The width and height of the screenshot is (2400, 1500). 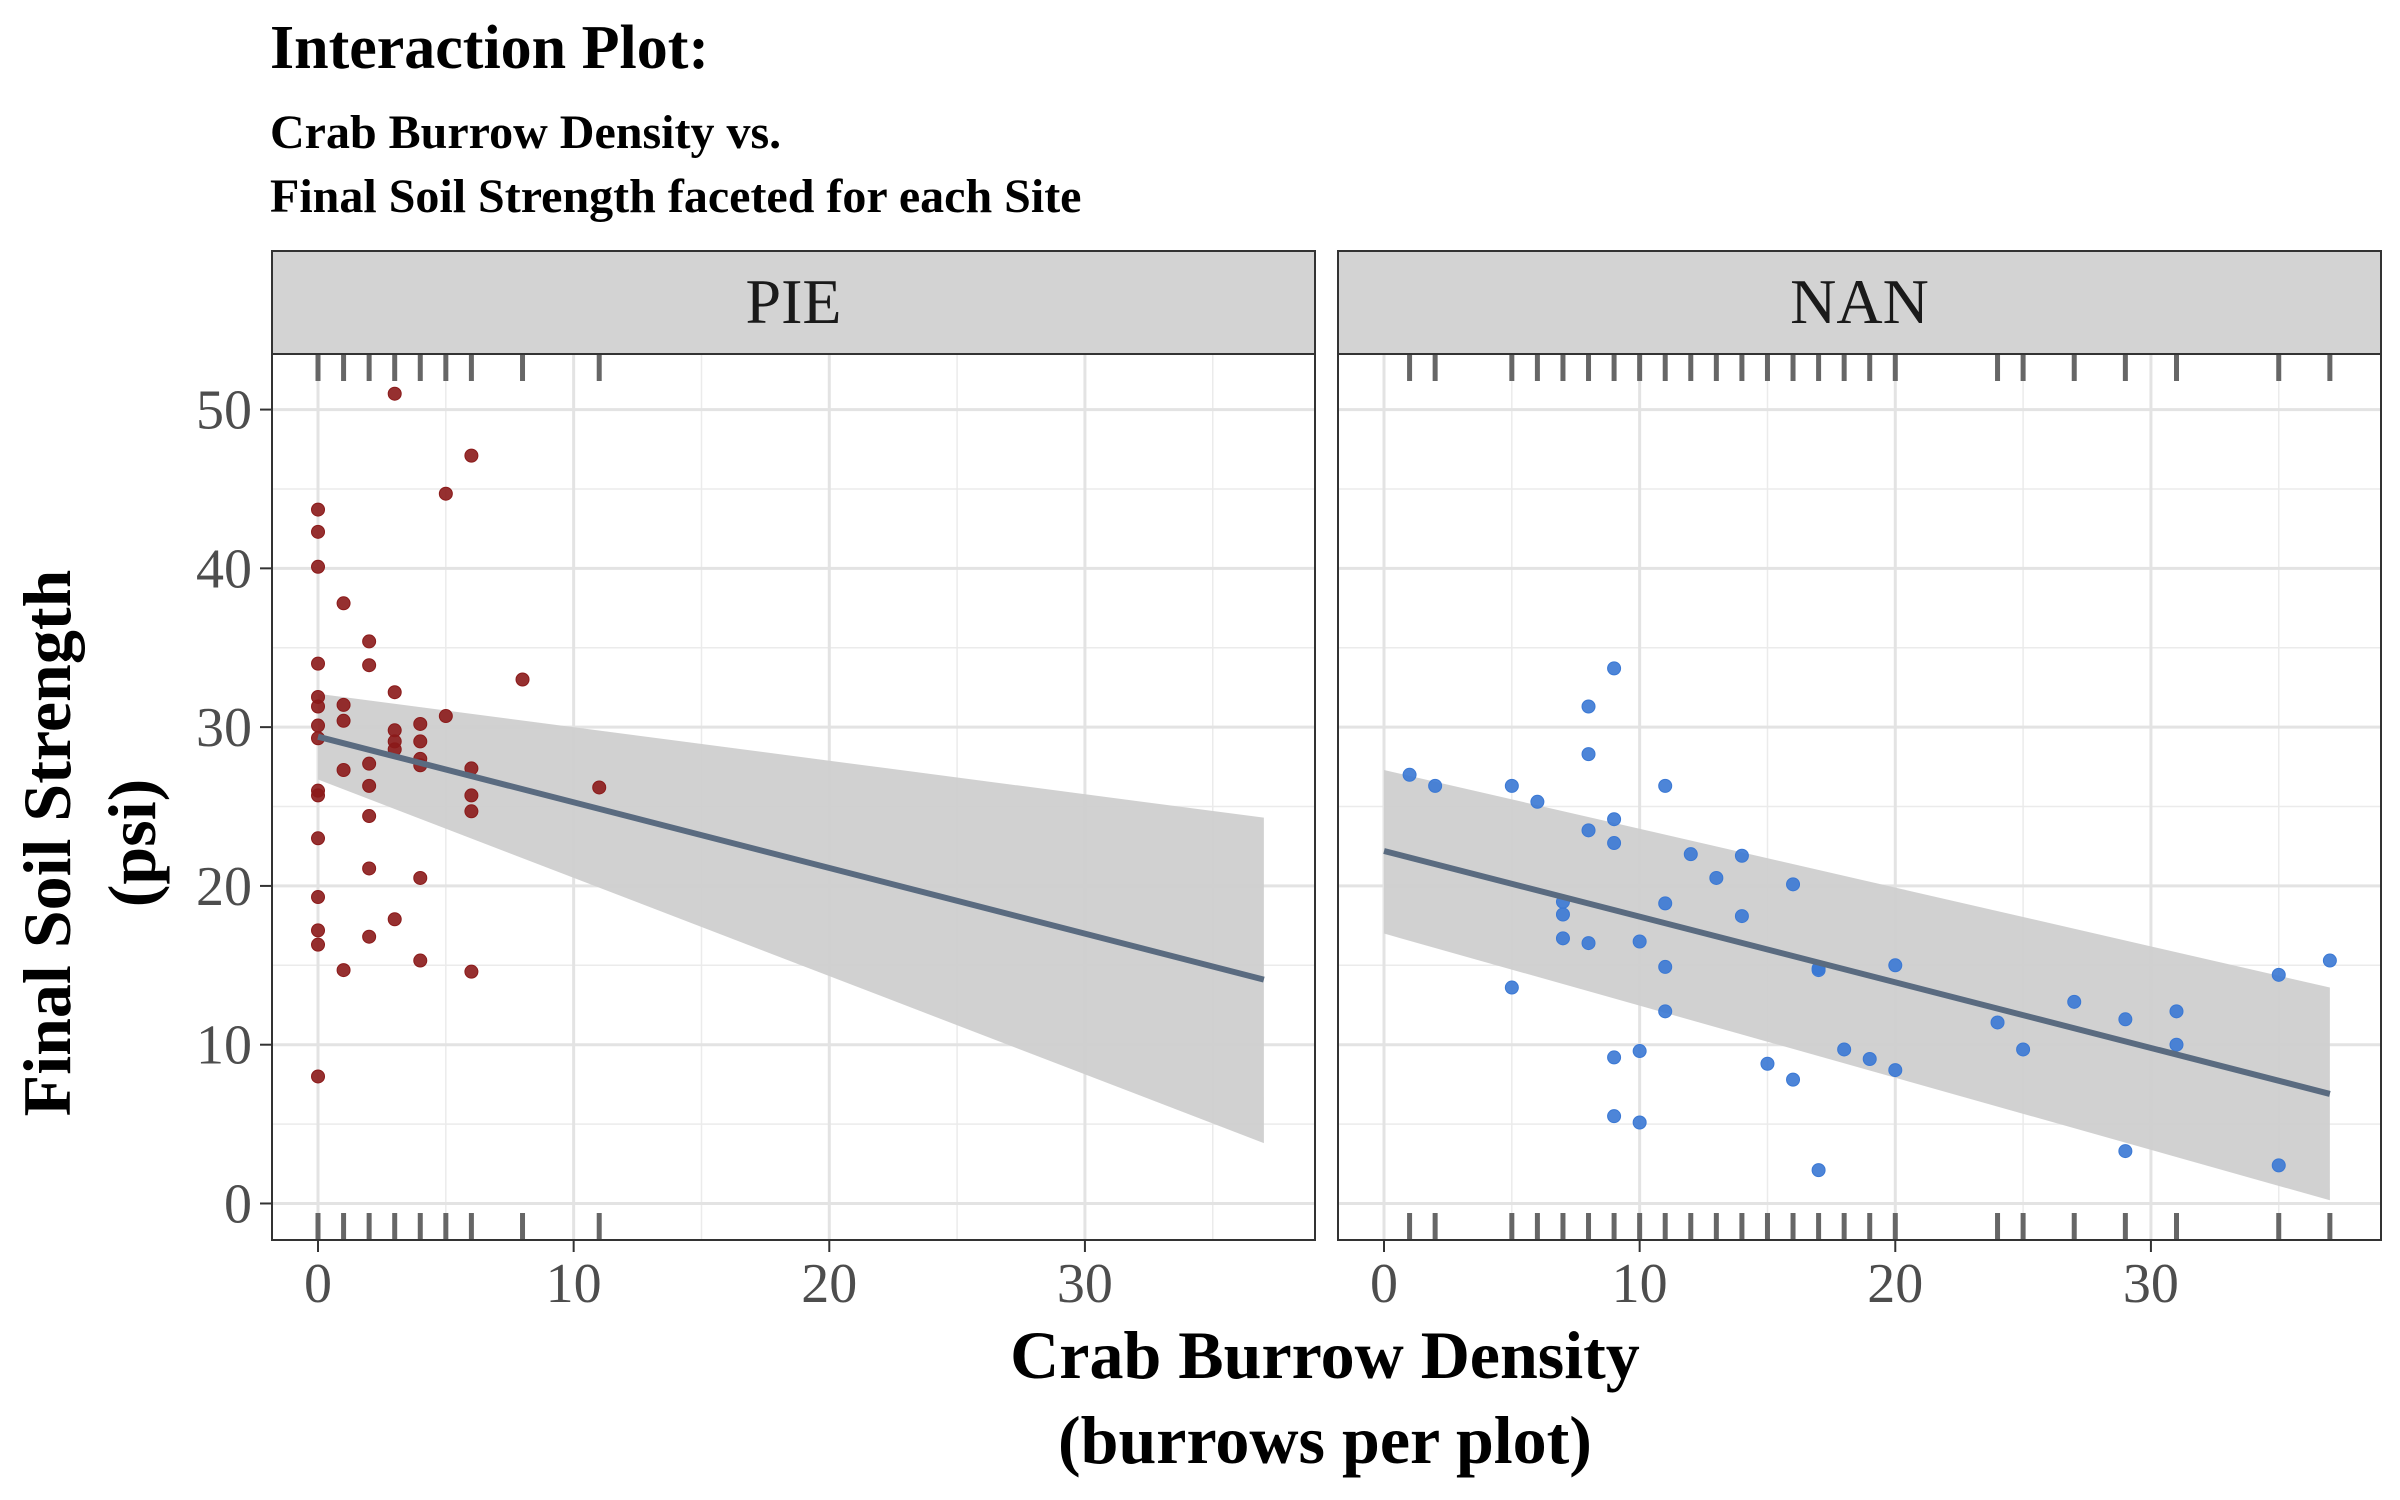 I want to click on facet-strip-nan, so click(x=1859, y=302).